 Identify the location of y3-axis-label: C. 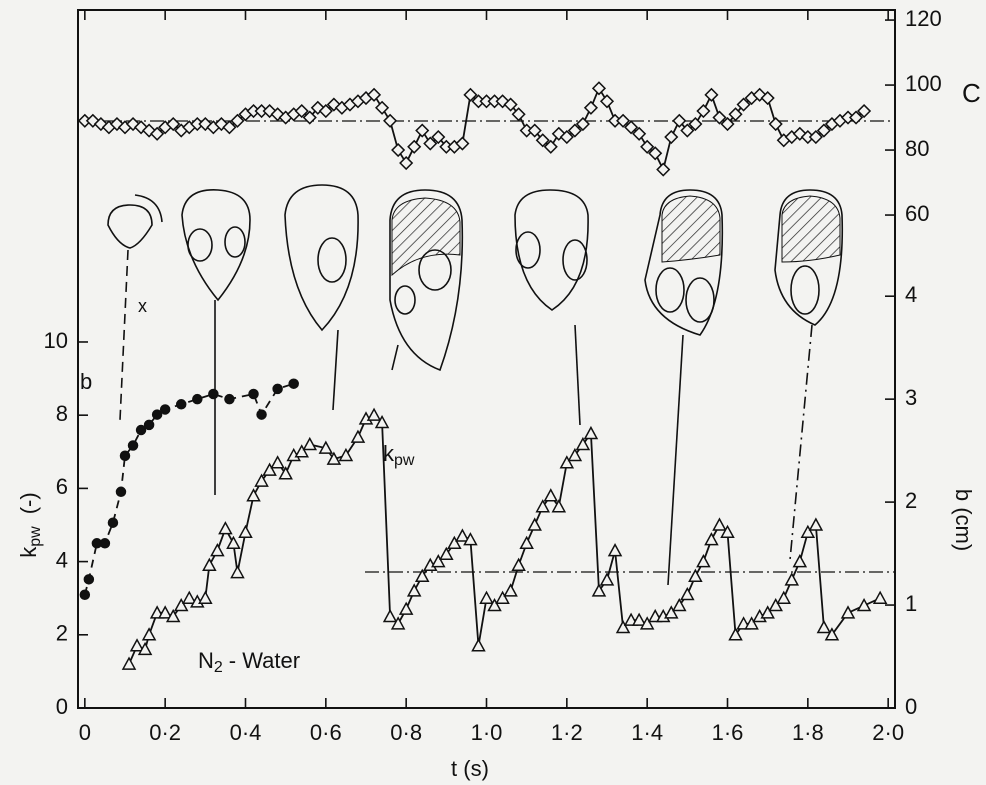
(971, 93).